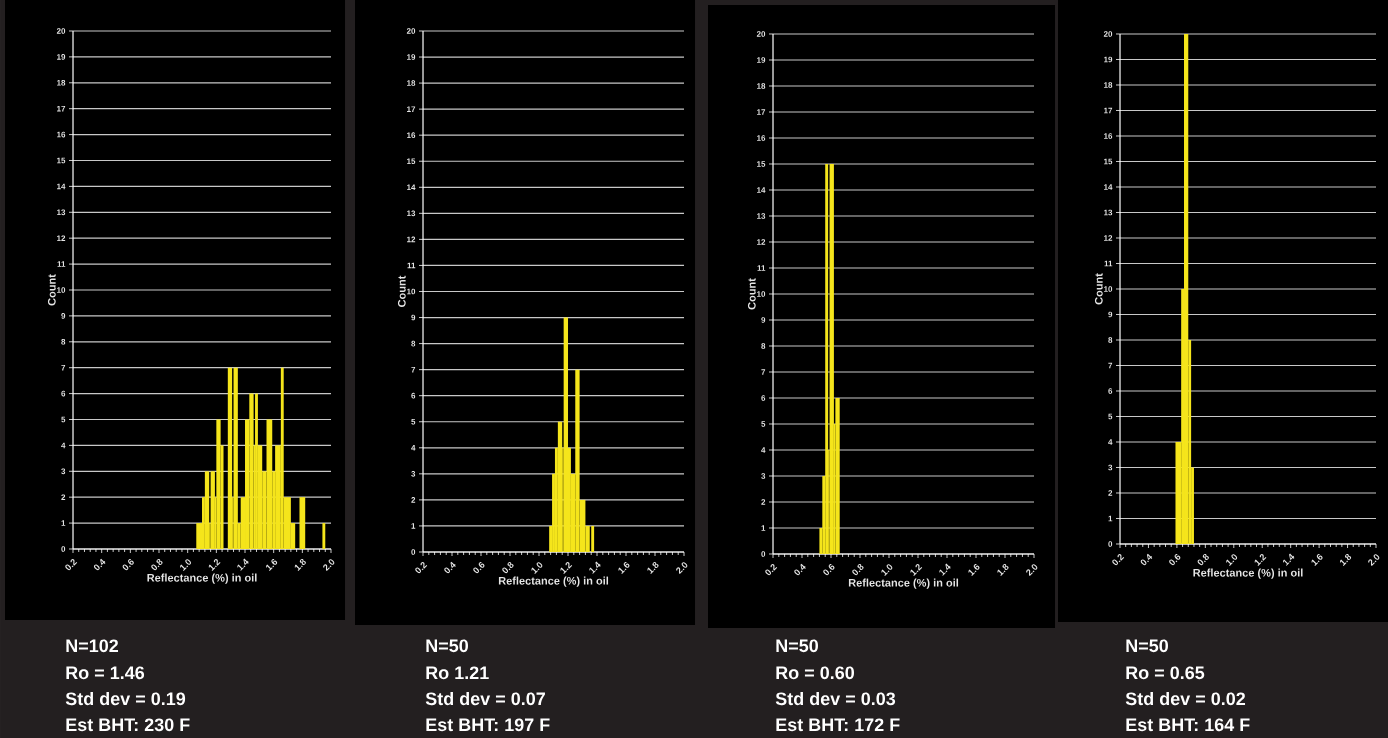  I want to click on text: Std dev = 0.19, so click(125, 698).